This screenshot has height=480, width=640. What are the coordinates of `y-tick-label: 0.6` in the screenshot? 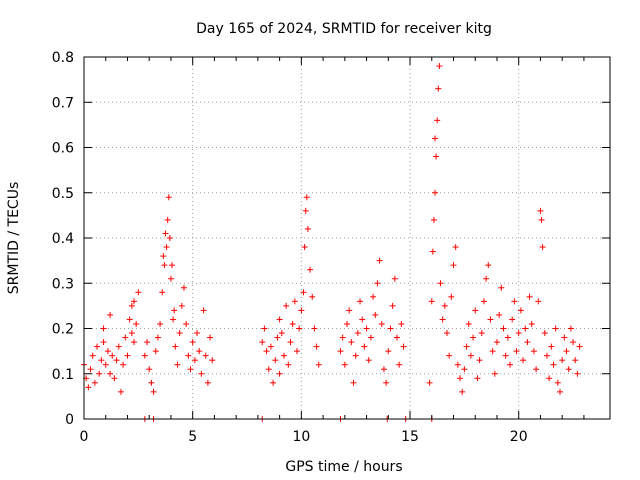 It's located at (63, 149).